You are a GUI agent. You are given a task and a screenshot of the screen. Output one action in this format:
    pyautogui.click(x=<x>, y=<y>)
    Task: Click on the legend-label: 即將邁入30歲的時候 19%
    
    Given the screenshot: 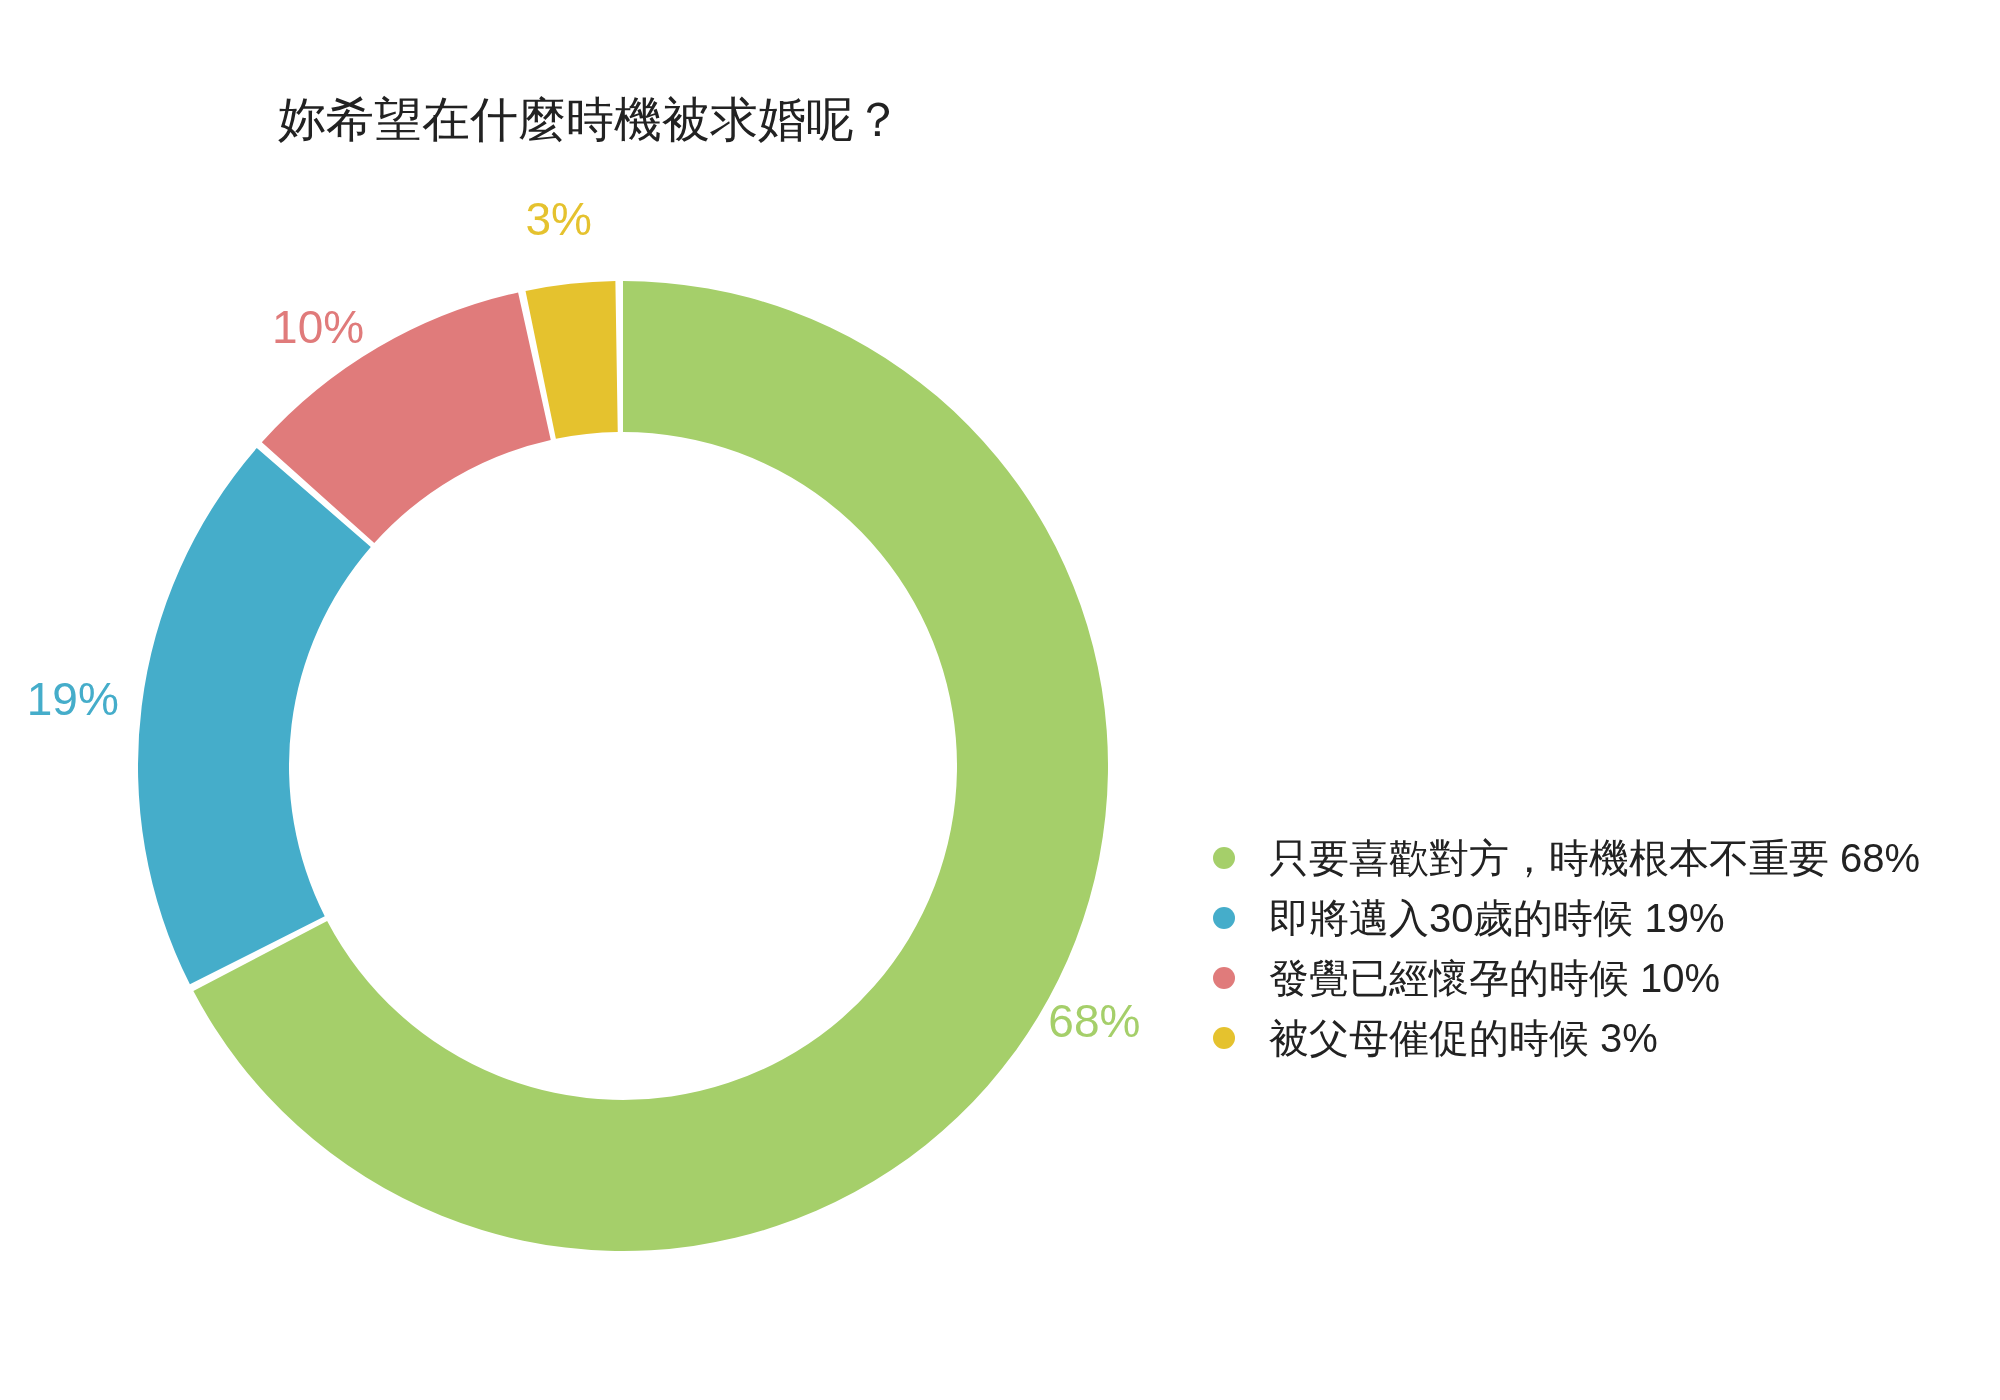 What is the action you would take?
    pyautogui.click(x=1497, y=918)
    